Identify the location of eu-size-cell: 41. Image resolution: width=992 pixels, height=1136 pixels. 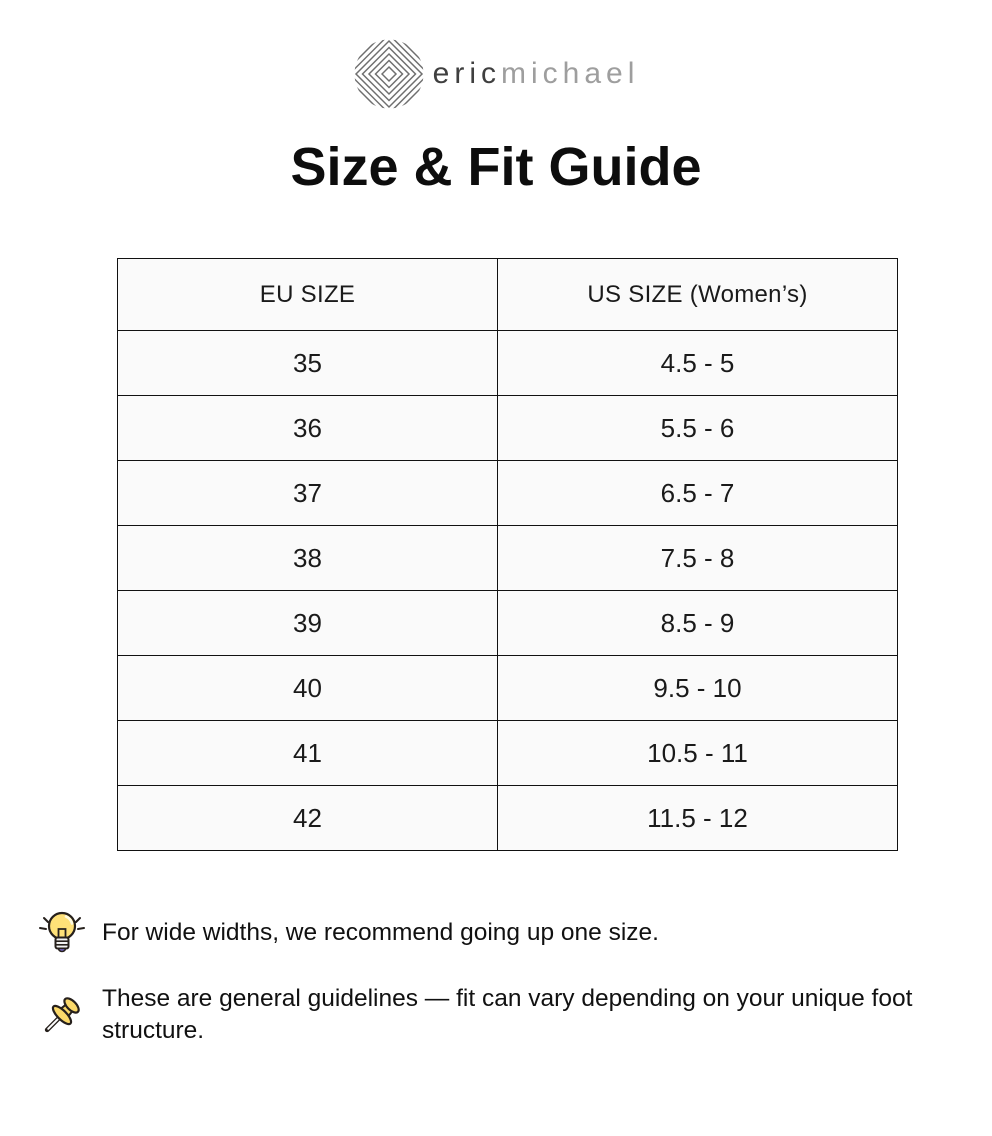
(307, 753).